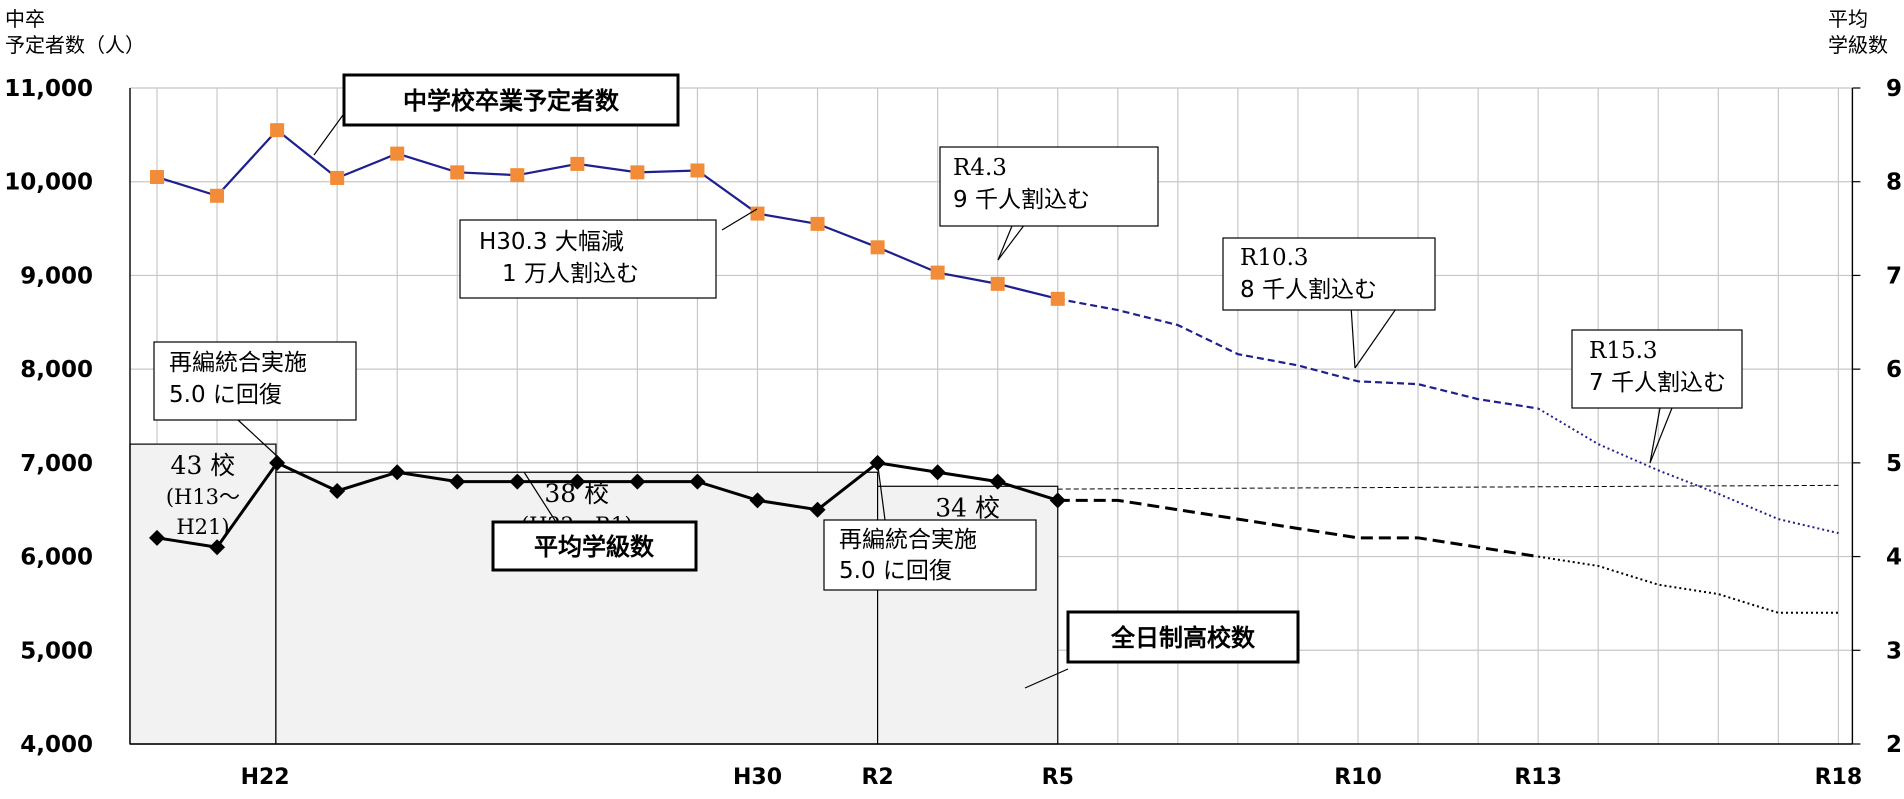  I want to click on annotation-h30: H30.3 大幅減 1 万人割込む, so click(588, 259).